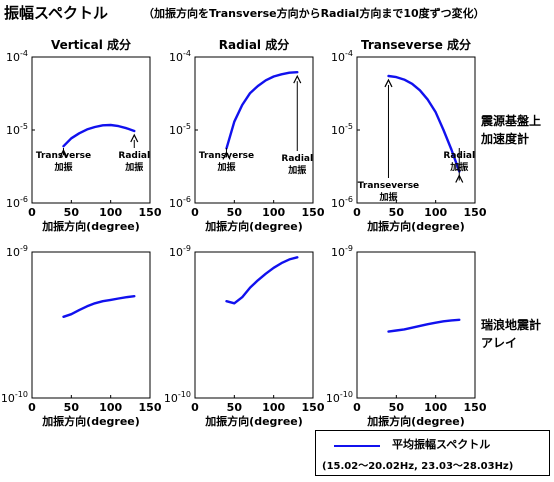 The image size is (554, 482). Describe the element at coordinates (91, 44) in the screenshot. I see `chart-title: Vertical 成分` at that location.